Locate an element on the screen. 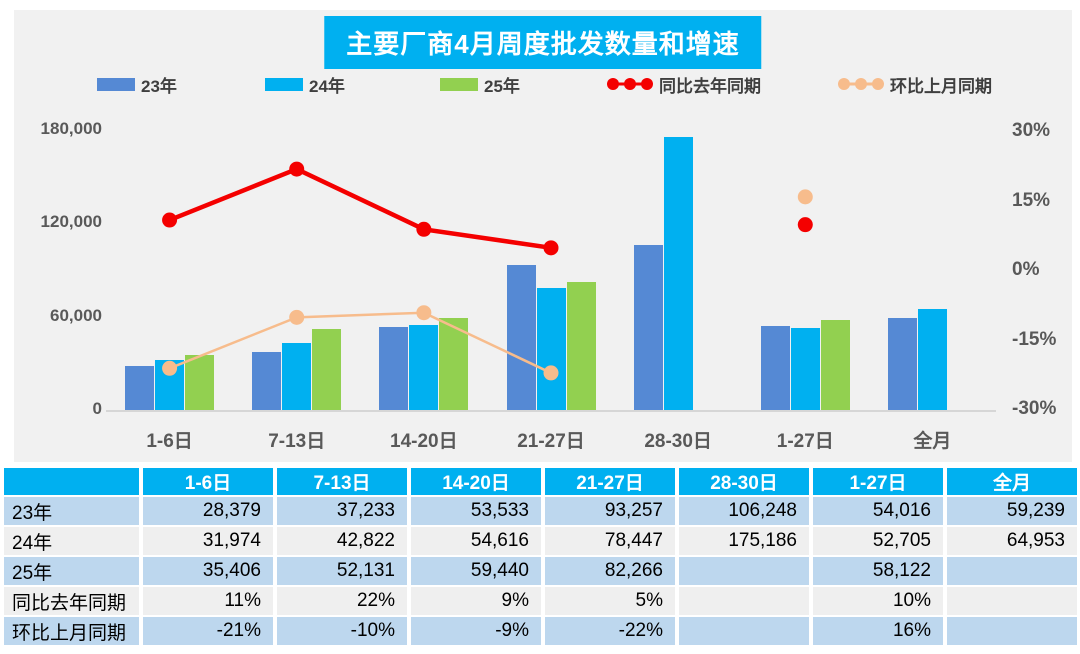 The width and height of the screenshot is (1080, 654). point-环比上月同期-7-13日 is located at coordinates (297, 317).